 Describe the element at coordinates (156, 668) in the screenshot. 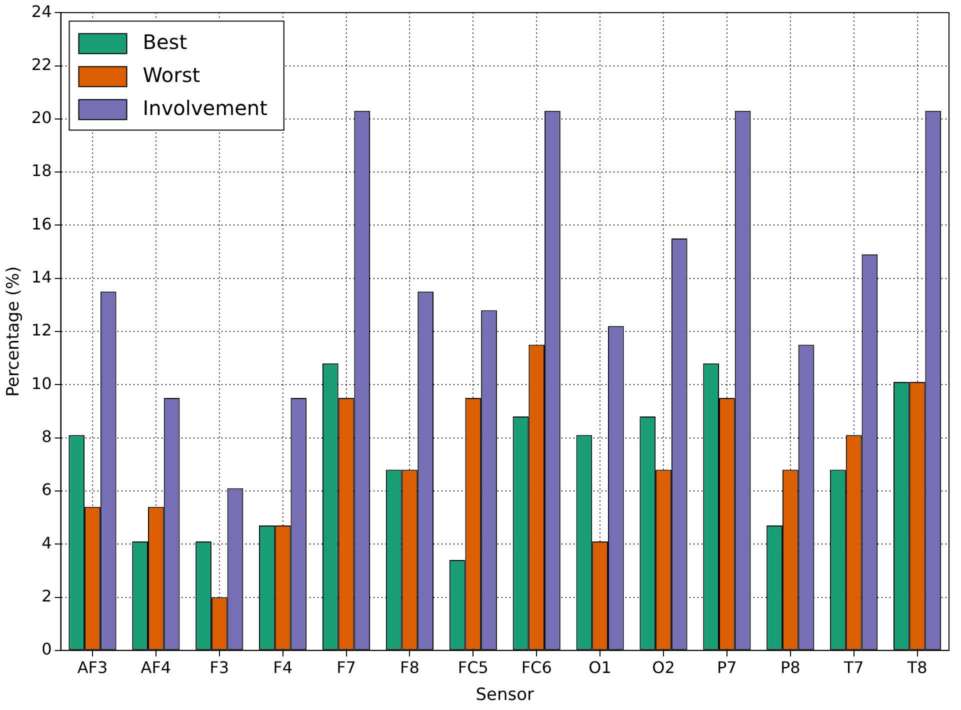

I see `x-tick-label: AF4` at that location.